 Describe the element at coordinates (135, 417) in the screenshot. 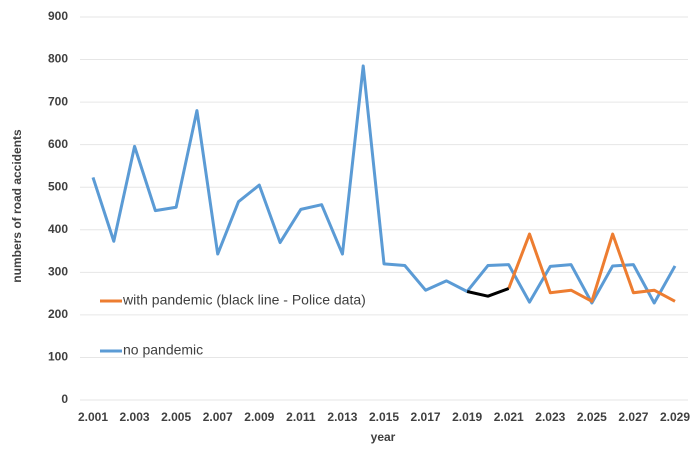

I see `x-tick-label: 2.003` at that location.